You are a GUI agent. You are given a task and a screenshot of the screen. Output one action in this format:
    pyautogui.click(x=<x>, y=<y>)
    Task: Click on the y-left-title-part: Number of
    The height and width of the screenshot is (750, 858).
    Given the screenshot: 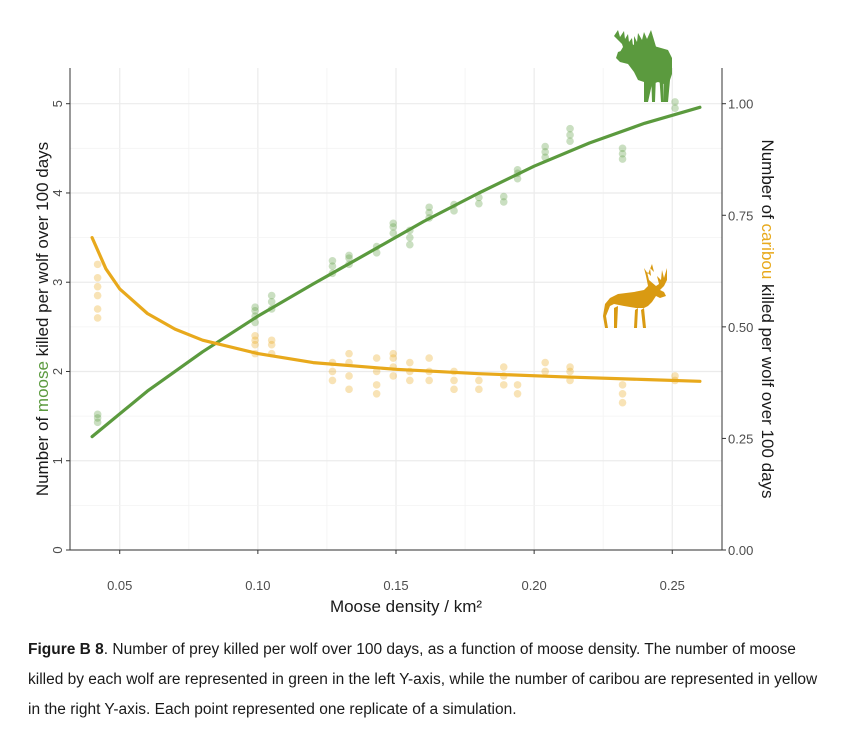 What is the action you would take?
    pyautogui.click(x=42, y=454)
    